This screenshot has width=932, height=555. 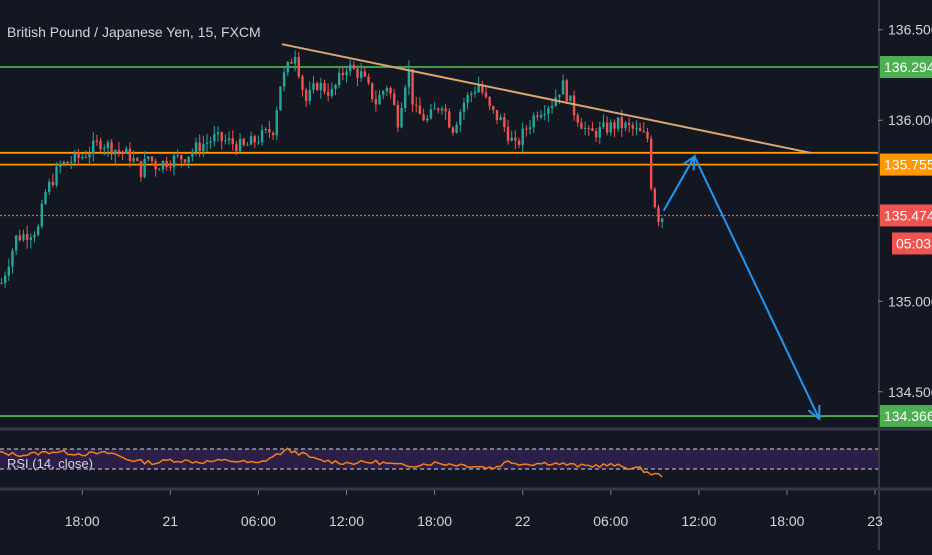 I want to click on rsi-band, so click(x=439, y=459).